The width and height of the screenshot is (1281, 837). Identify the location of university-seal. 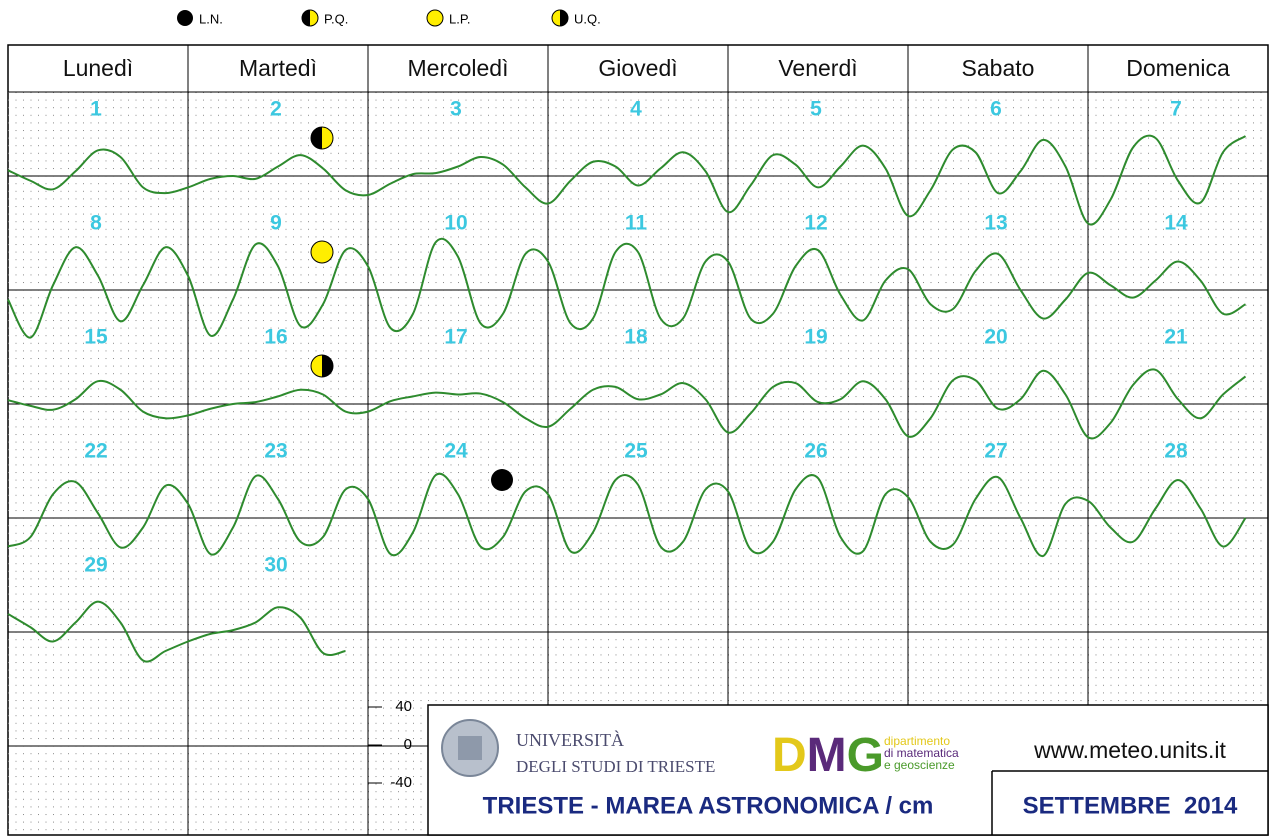
(470, 748).